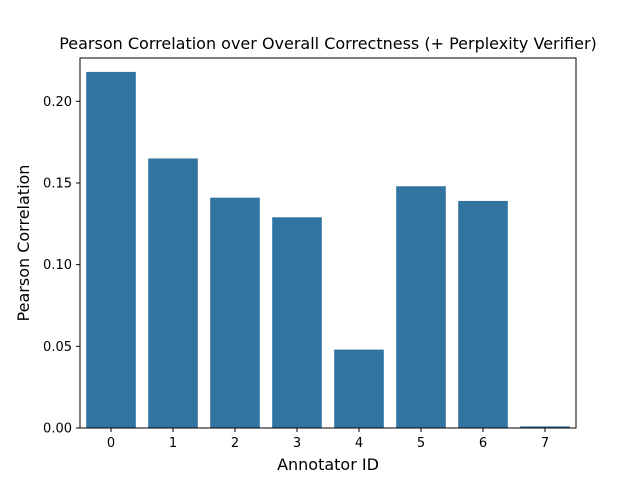 The width and height of the screenshot is (640, 480). I want to click on y-tick-label: 0.05, so click(57, 347).